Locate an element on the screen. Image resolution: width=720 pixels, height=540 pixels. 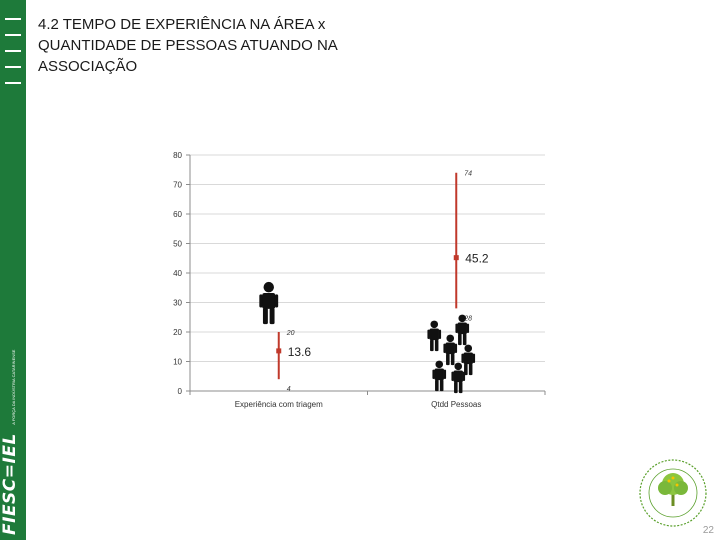
x-tick-label: Qtdd Pessoas is located at coordinates (456, 404).